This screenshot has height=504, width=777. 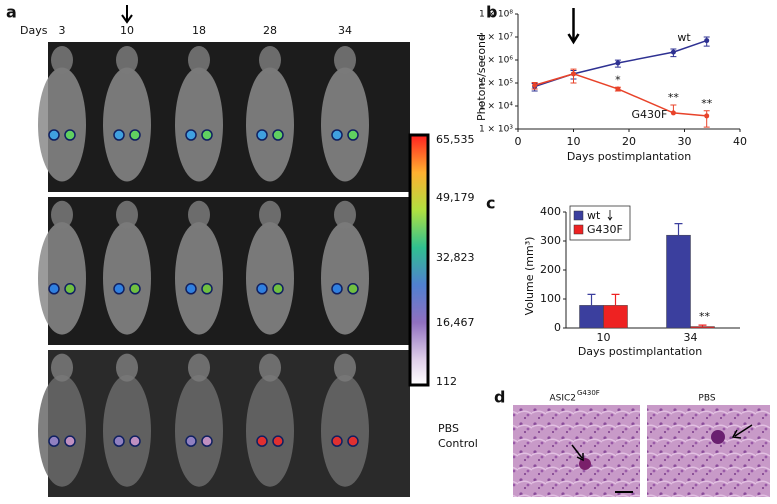 What do you see at coordinates (490, 203) in the screenshot?
I see `panel-letter: c` at bounding box center [490, 203].